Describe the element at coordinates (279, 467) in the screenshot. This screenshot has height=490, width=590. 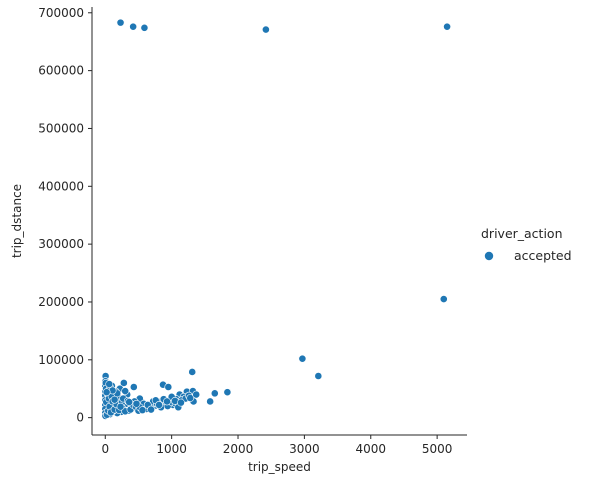
I see `x-axis-label: trip_speed` at that location.